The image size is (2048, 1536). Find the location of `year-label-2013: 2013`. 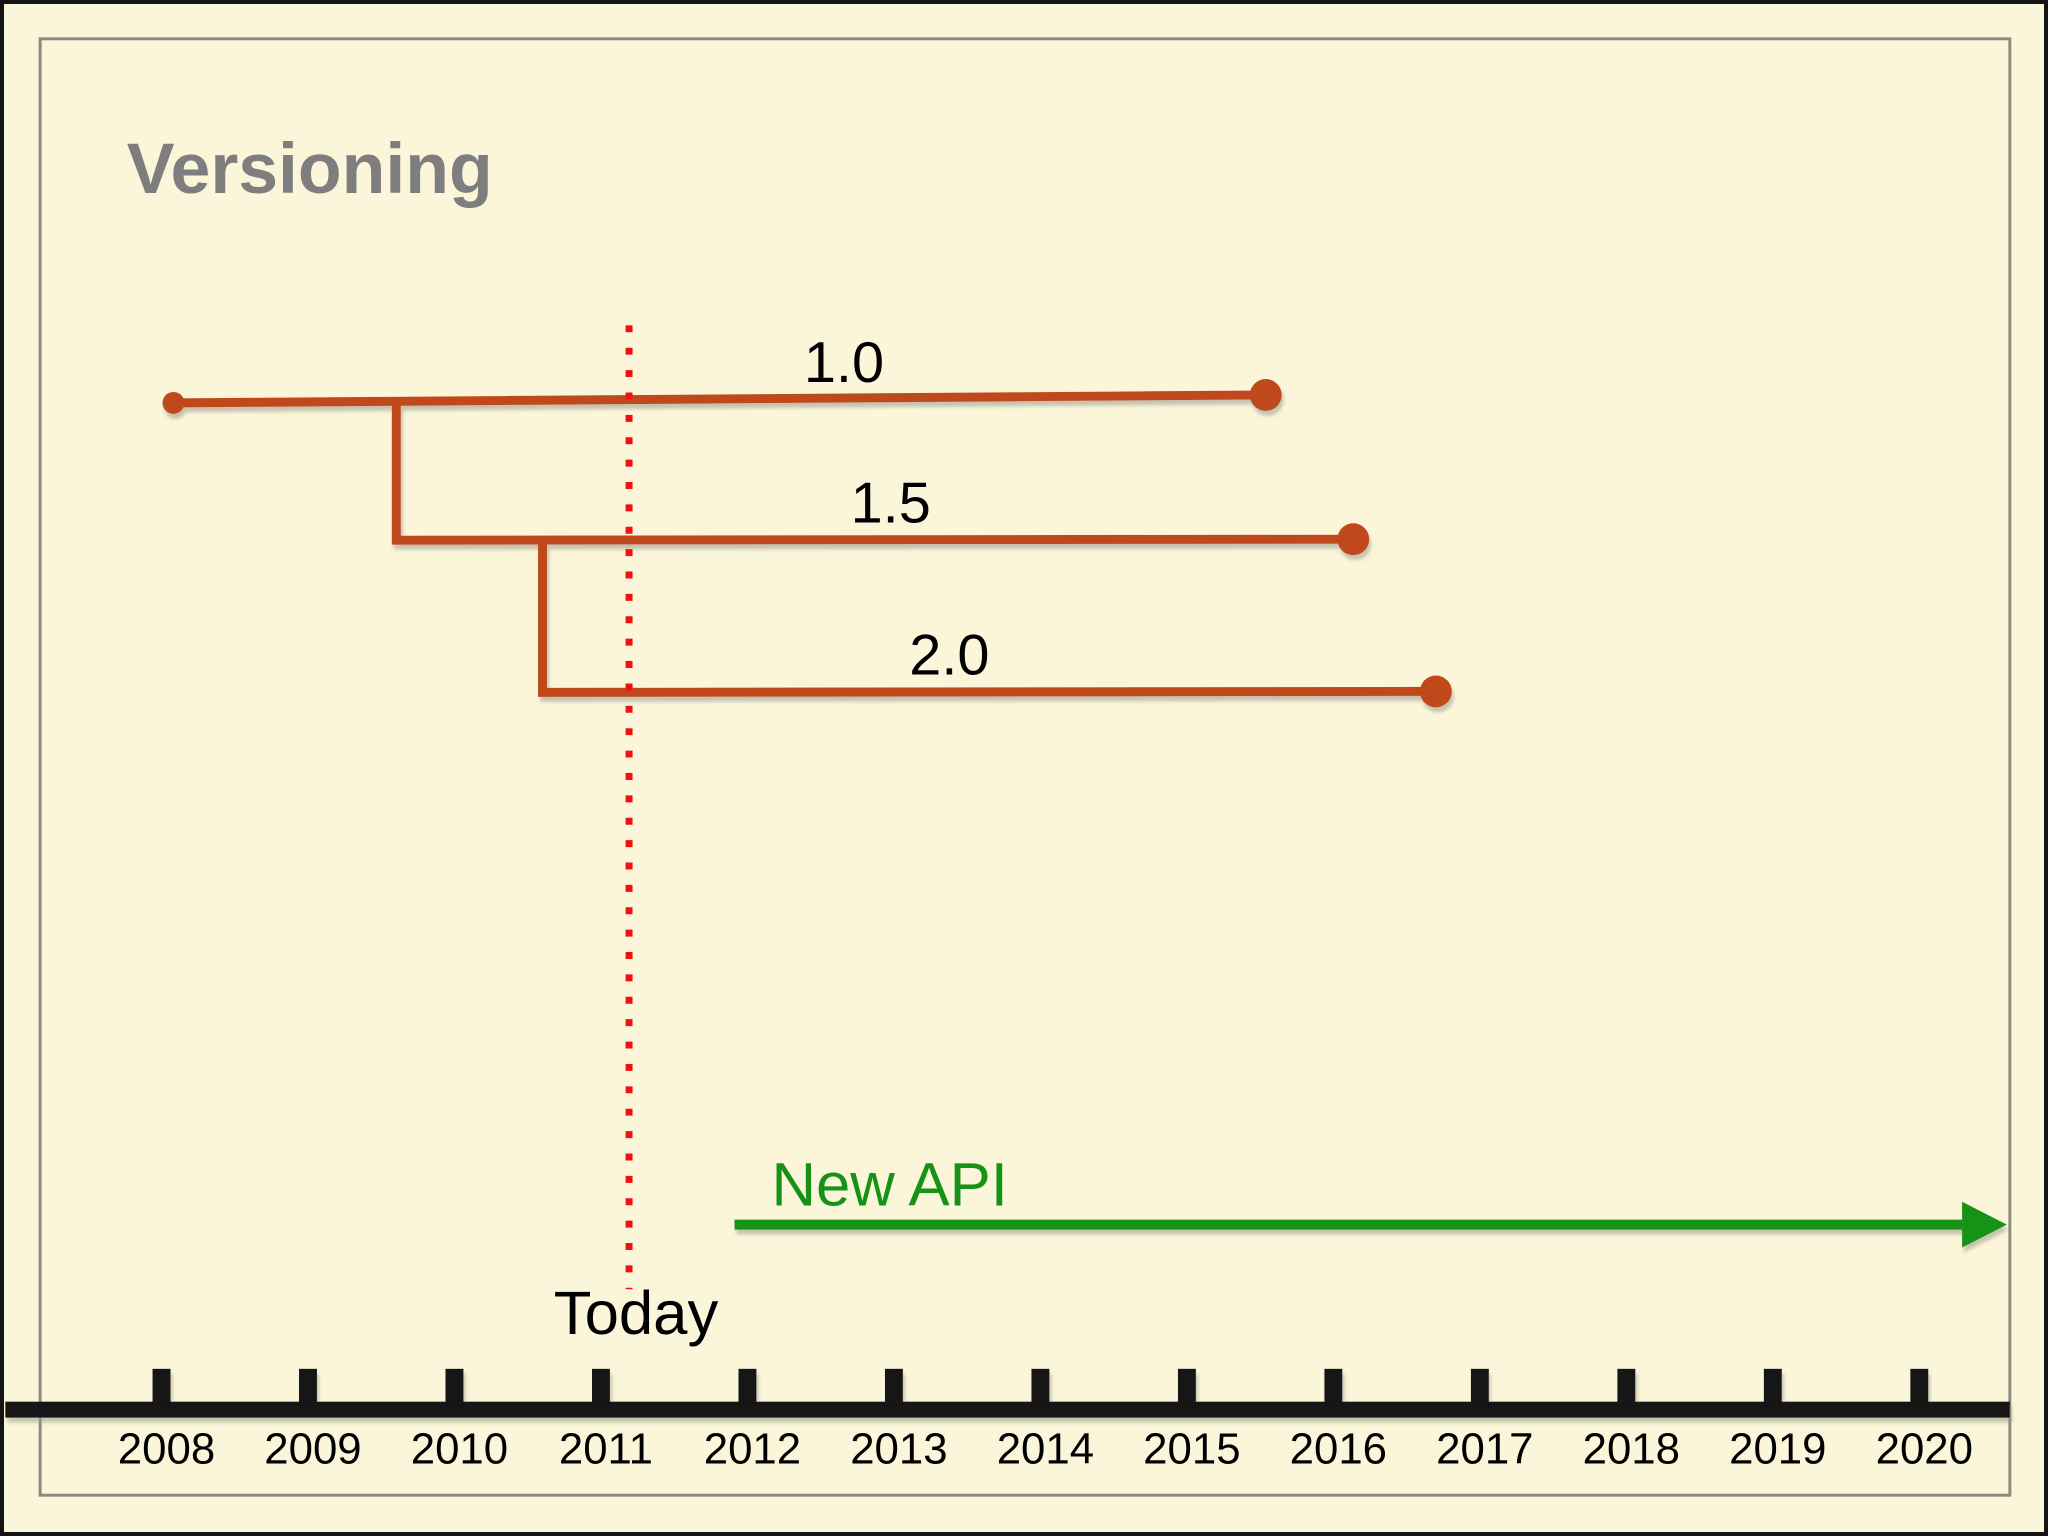

year-label-2013: 2013 is located at coordinates (898, 1448).